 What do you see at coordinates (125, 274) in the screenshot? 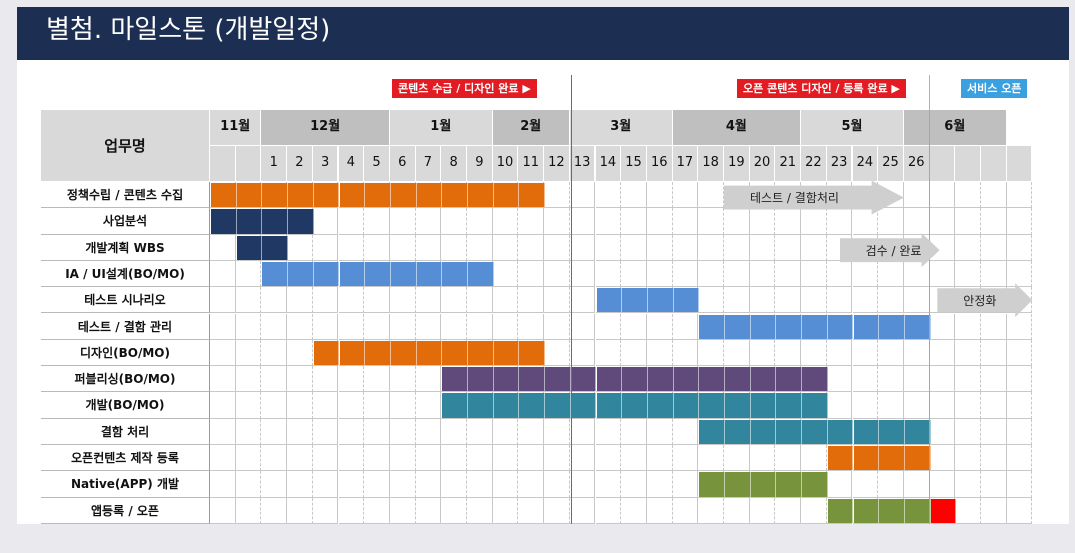
I see `task-name: IA / UI설계(BO/MO)` at bounding box center [125, 274].